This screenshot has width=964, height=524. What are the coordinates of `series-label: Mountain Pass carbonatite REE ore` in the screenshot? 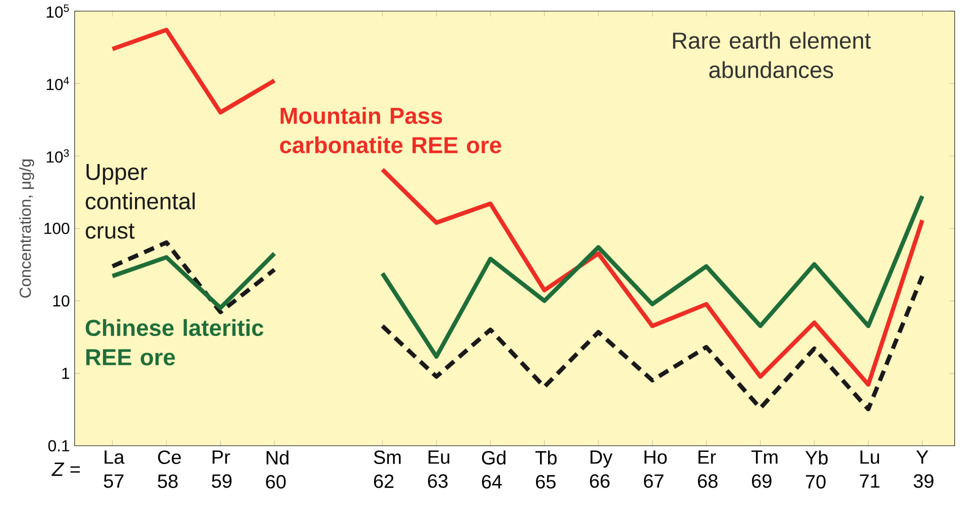 It's located at (391, 130).